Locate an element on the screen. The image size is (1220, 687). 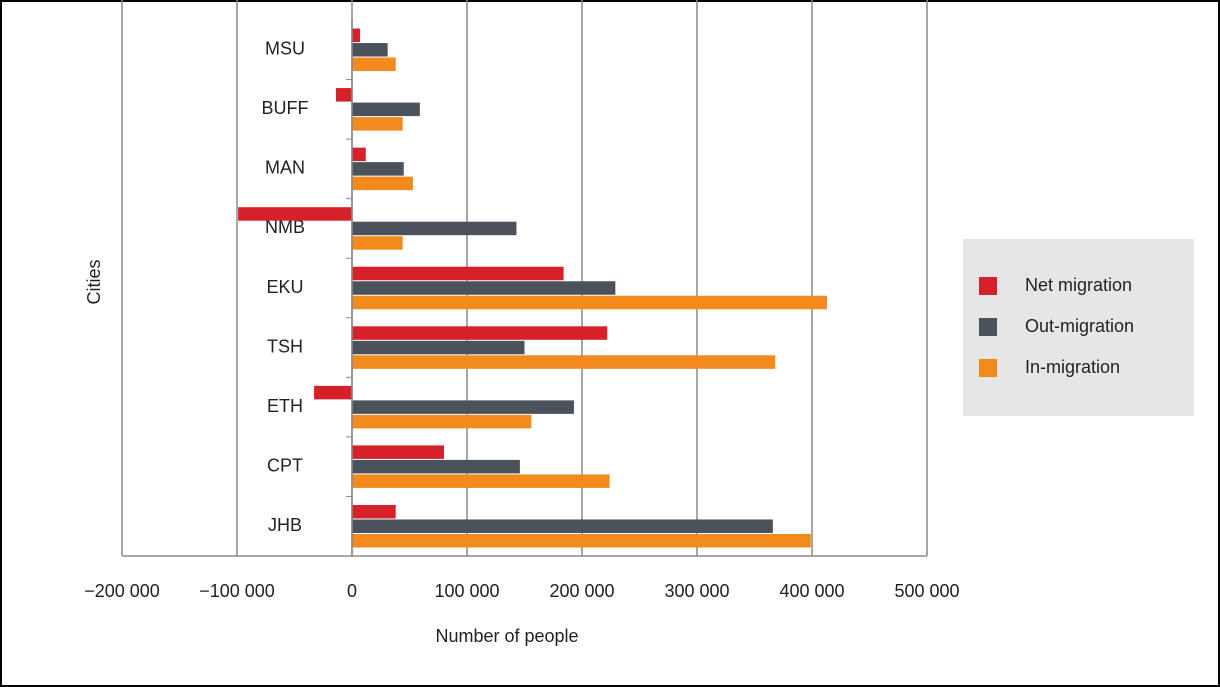
x-tick-label: −200 000 is located at coordinates (122, 591).